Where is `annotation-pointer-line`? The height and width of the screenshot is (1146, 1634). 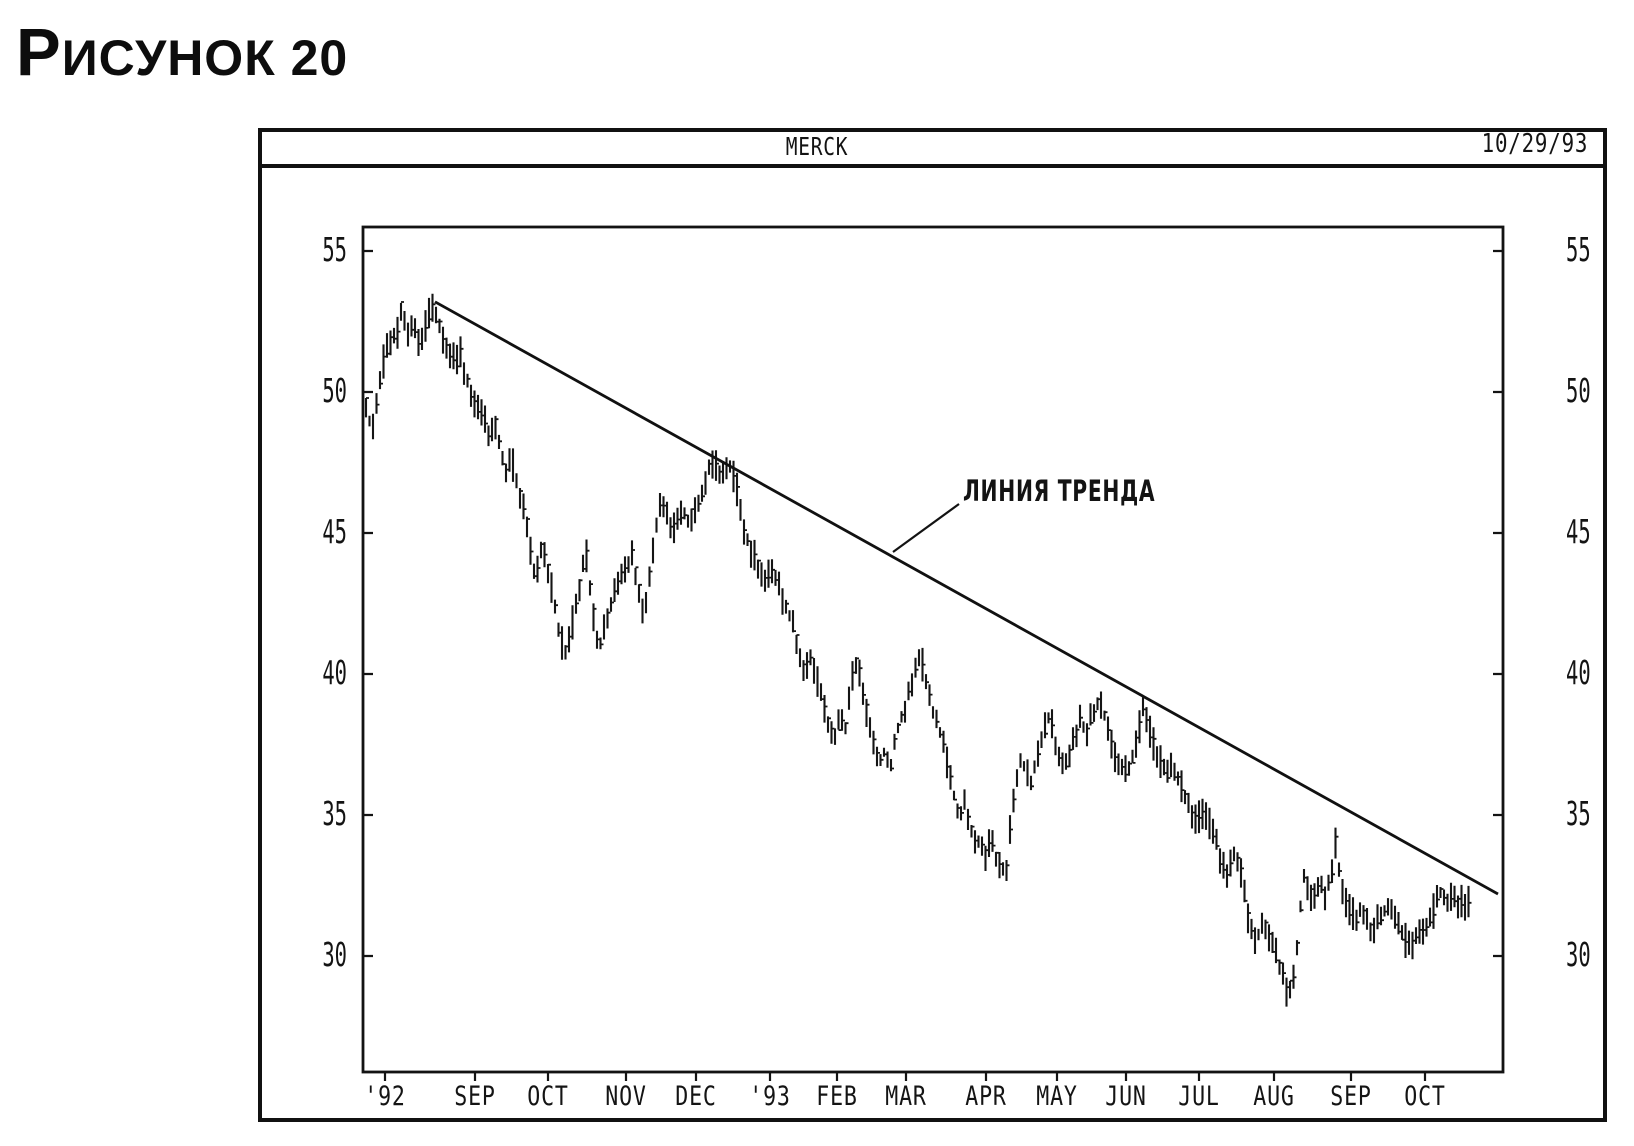
annotation-pointer-line is located at coordinates (926, 528).